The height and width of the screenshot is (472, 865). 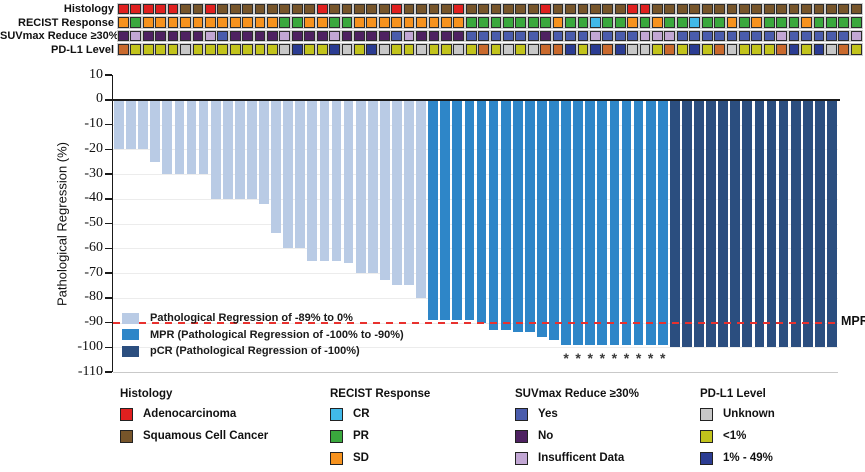 I want to click on mpr-swatch, so click(x=130, y=334).